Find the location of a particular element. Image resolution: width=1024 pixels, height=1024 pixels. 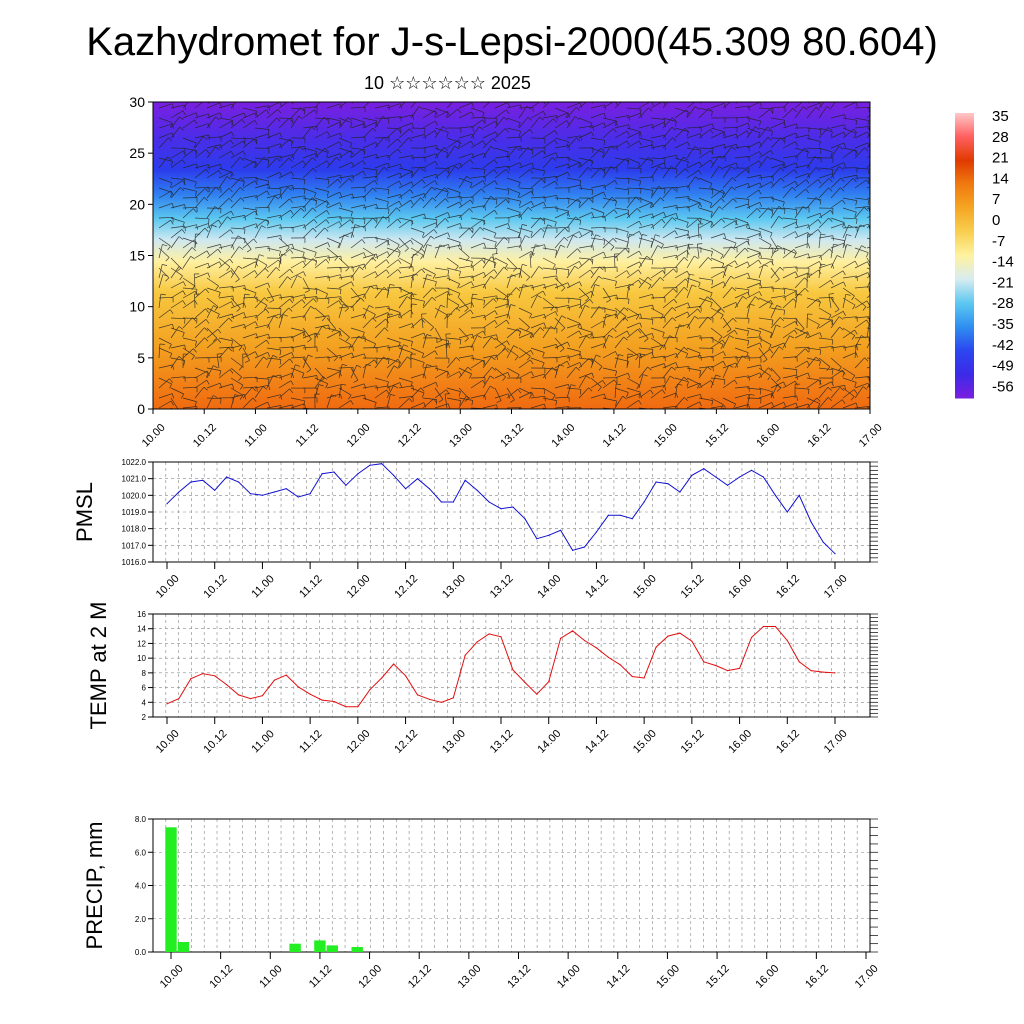

y-tick-label: 4.0 is located at coordinates (141, 886).